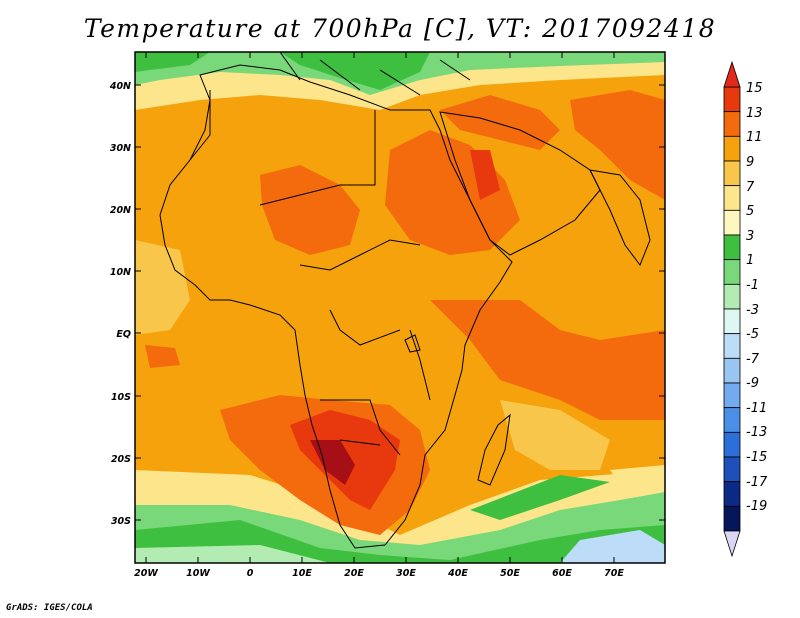 Image resolution: width=800 pixels, height=618 pixels. What do you see at coordinates (355, 71) in the screenshot?
I see `field-green2-north` at bounding box center [355, 71].